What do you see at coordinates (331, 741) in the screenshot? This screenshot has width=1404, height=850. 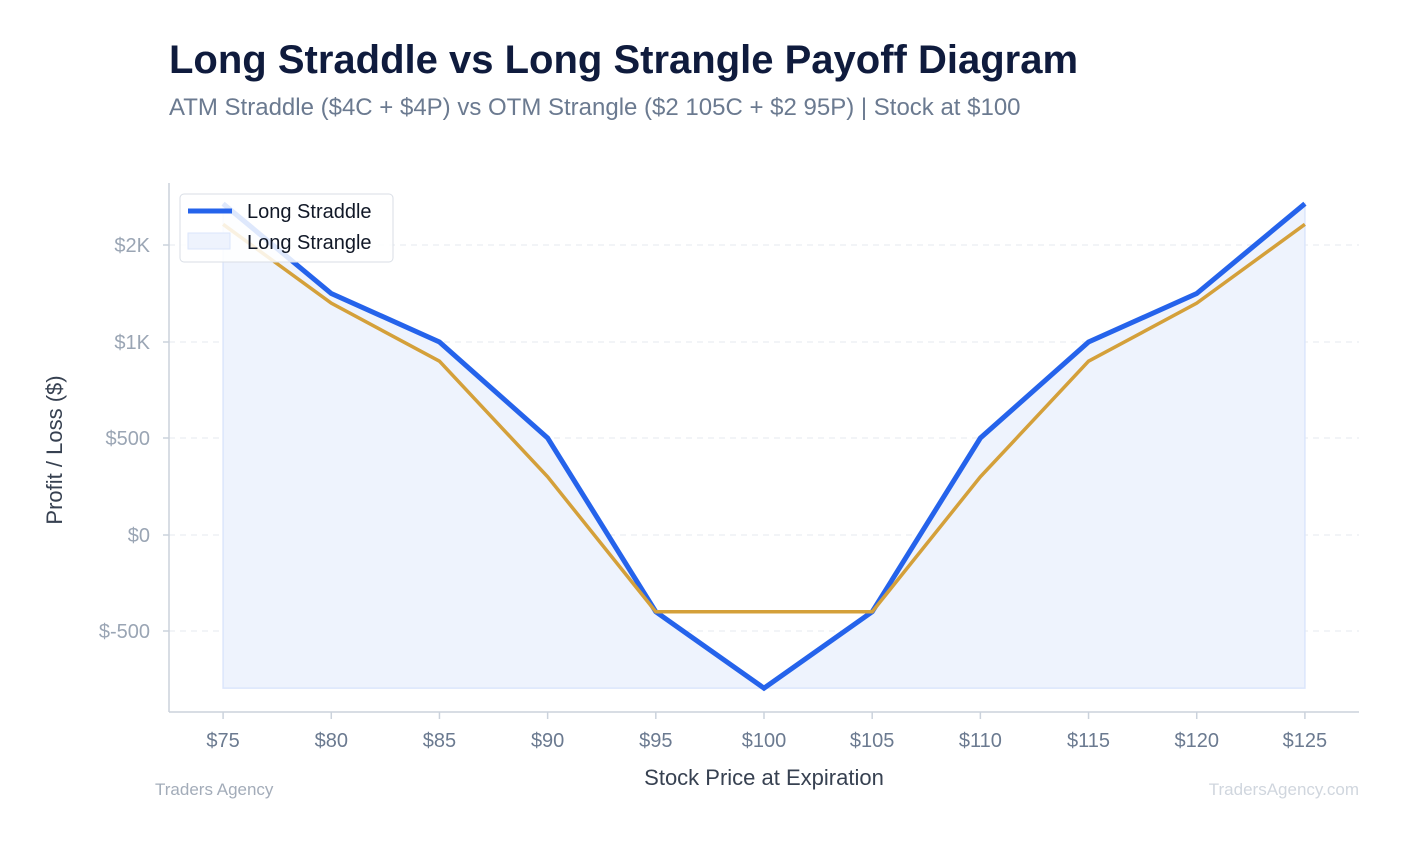 I see `x-tick-label: $80` at bounding box center [331, 741].